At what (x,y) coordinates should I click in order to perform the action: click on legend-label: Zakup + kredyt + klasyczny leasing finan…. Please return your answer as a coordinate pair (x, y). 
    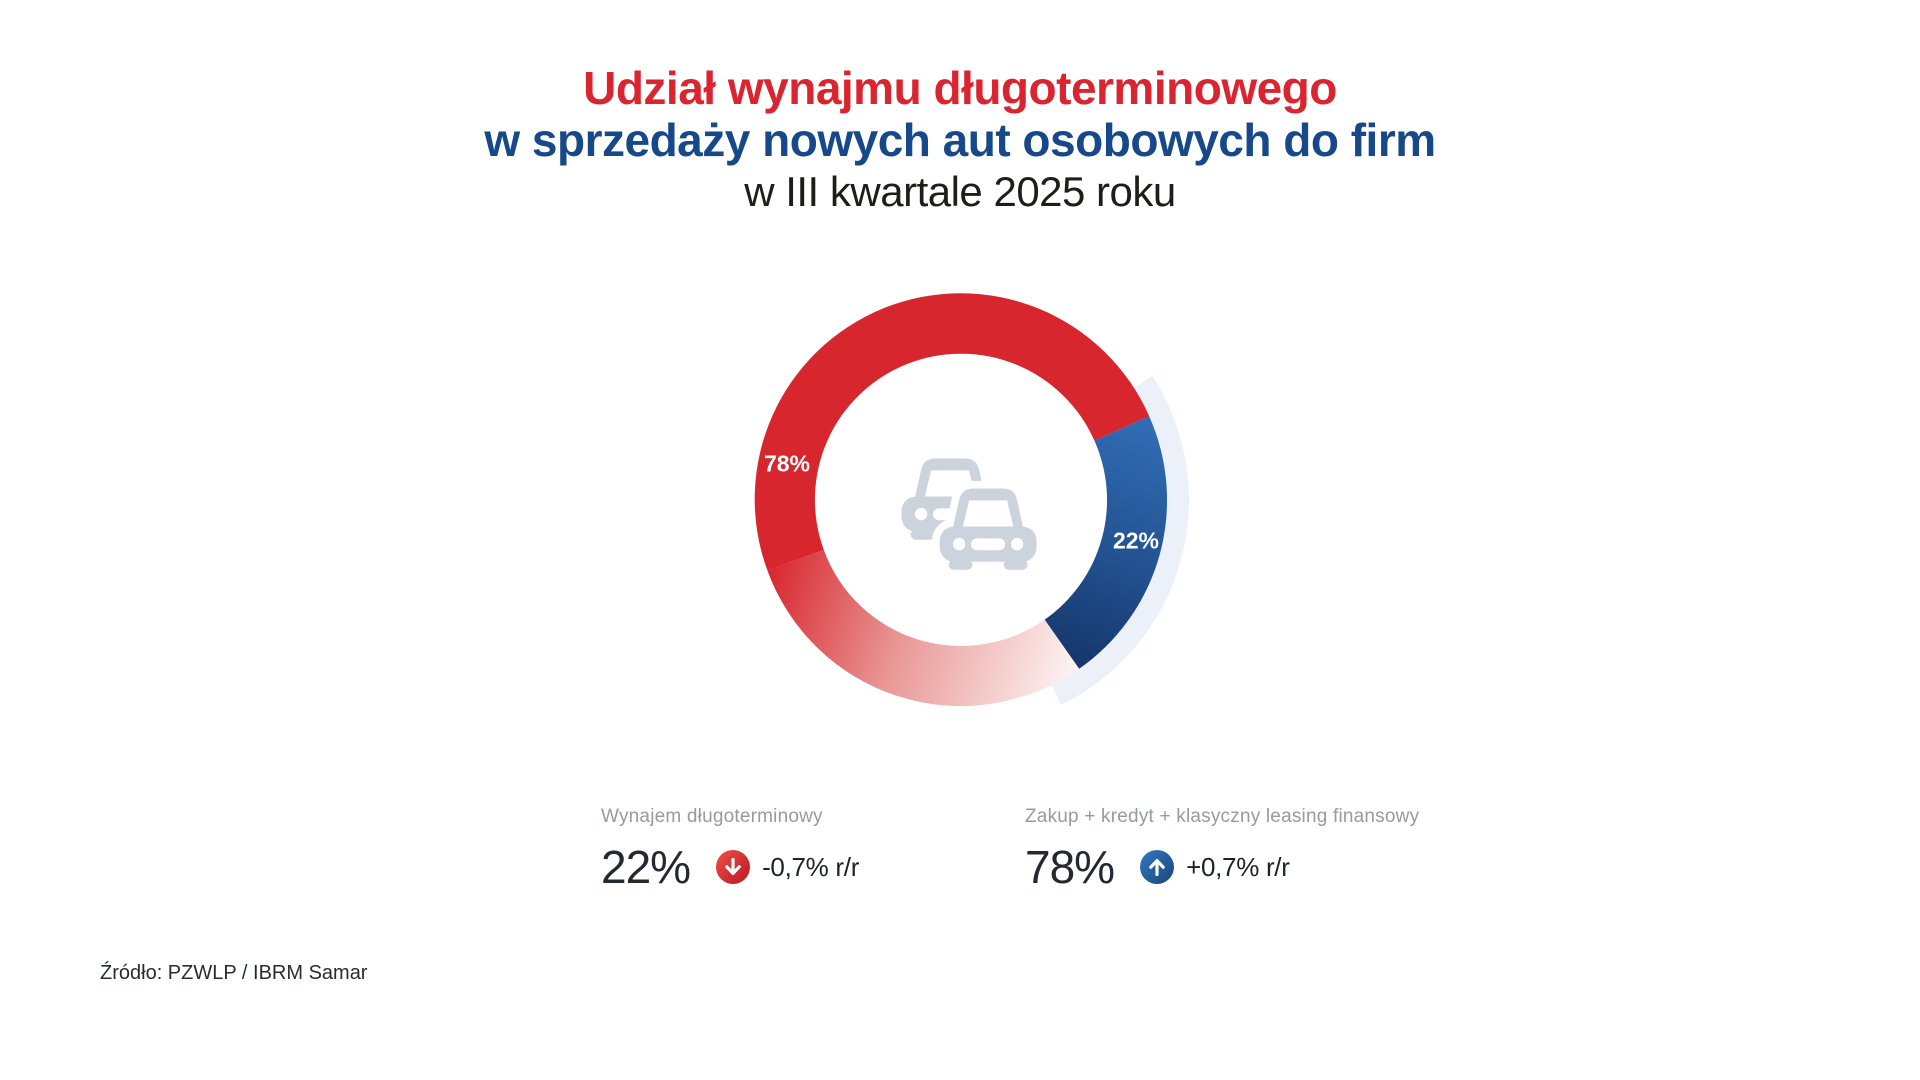
    Looking at the image, I should click on (1222, 816).